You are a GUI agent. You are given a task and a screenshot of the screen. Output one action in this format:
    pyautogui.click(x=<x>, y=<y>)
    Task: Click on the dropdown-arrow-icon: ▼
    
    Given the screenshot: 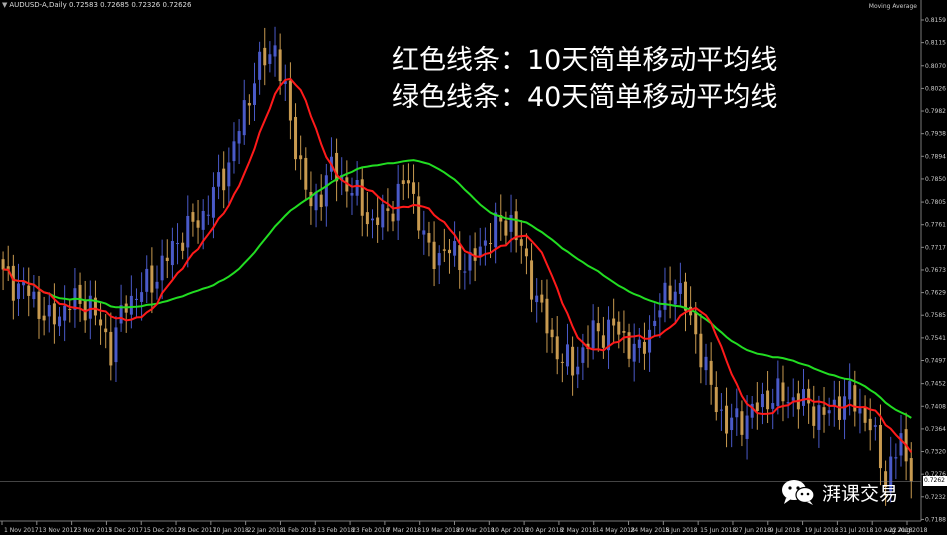 What is the action you would take?
    pyautogui.click(x=5, y=5)
    